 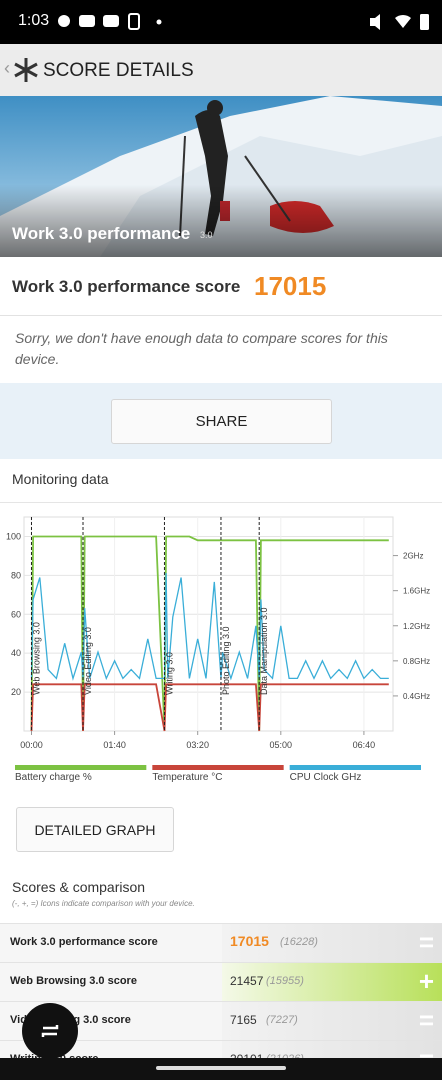 I want to click on score-cell: 17015 (16228) =, so click(x=332, y=943).